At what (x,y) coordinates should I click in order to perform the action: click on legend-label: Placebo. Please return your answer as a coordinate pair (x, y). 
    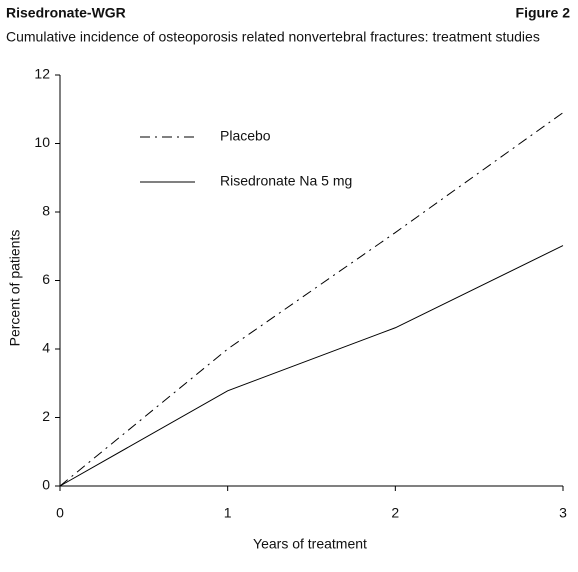
    Looking at the image, I should click on (245, 136).